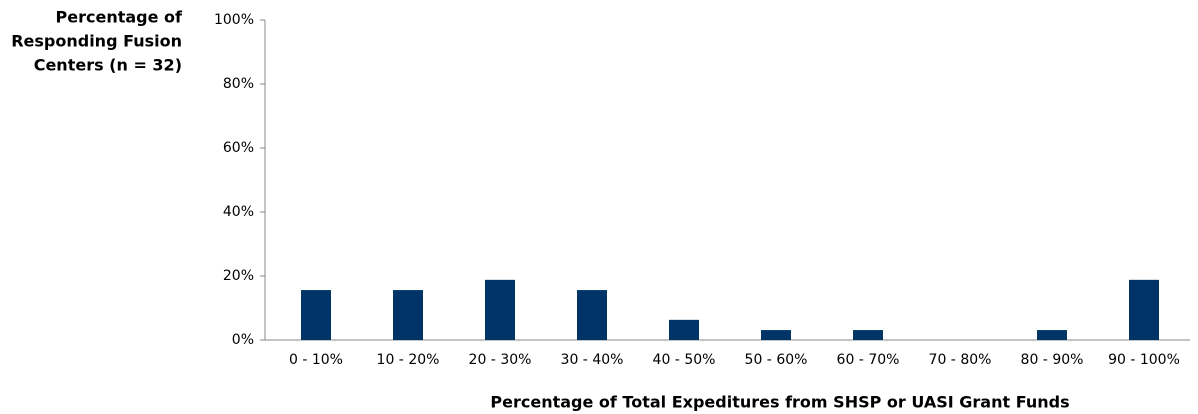  Describe the element at coordinates (238, 276) in the screenshot. I see `y-tick-label: 20%` at that location.